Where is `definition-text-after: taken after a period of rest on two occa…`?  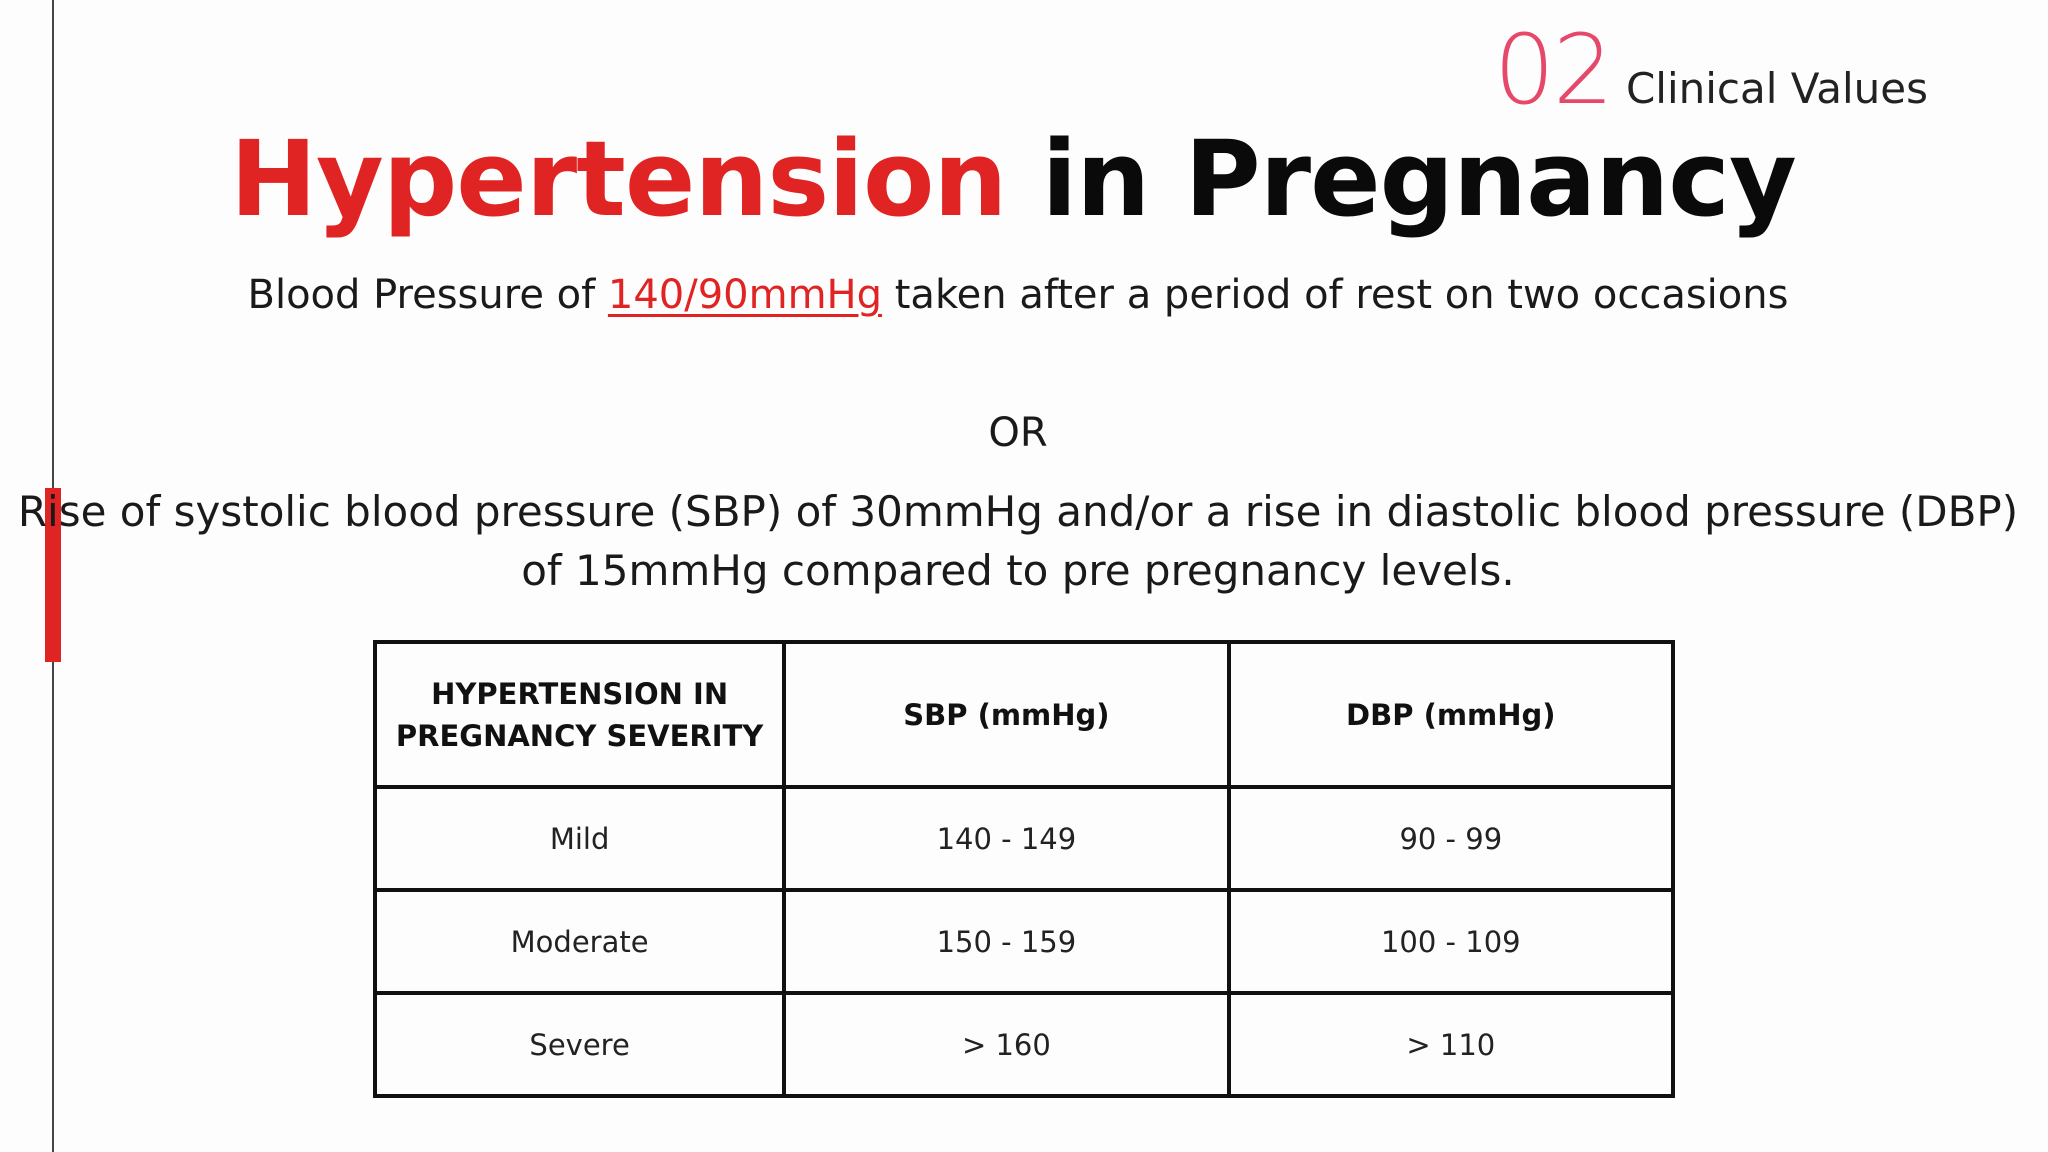 definition-text-after: taken after a period of rest on two occa… is located at coordinates (1335, 295).